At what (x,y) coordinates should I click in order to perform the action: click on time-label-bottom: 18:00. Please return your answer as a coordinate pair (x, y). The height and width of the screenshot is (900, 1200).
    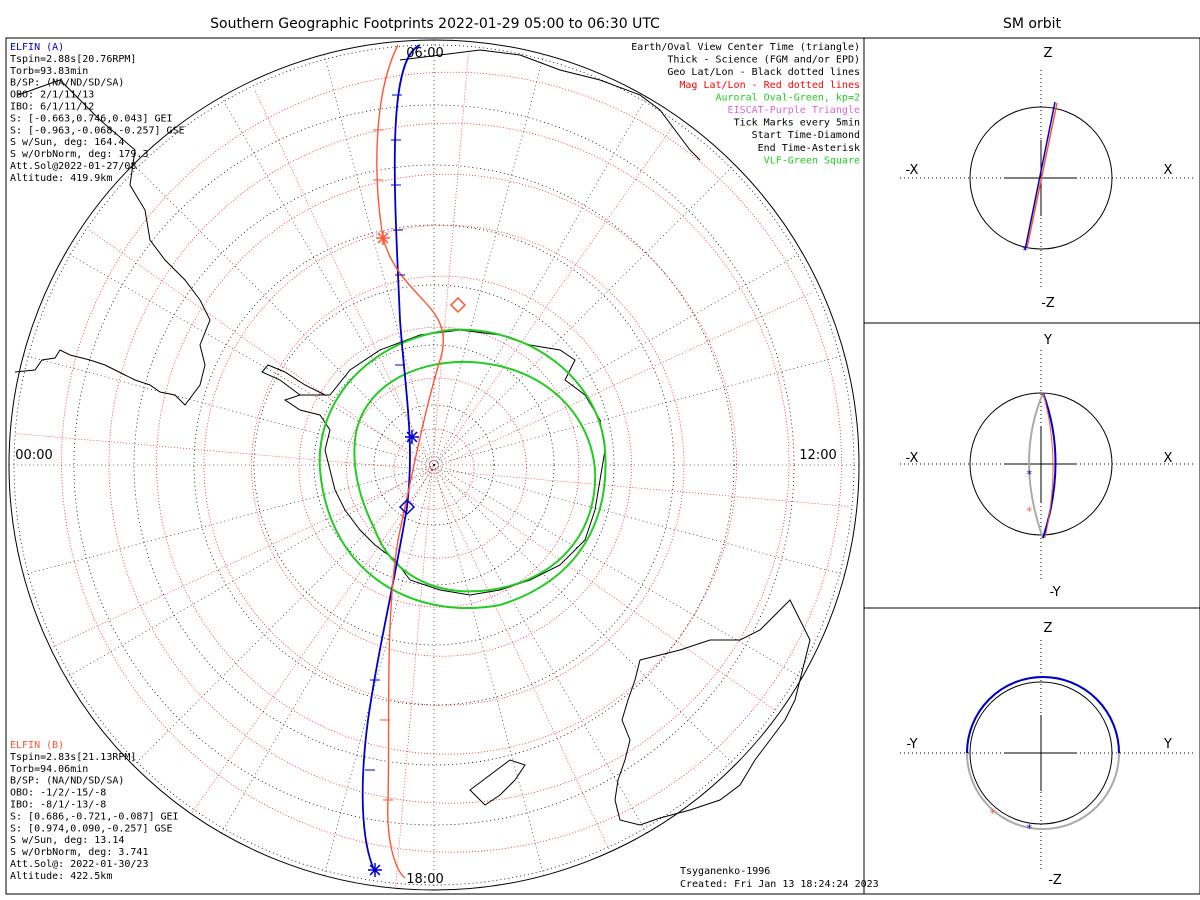
    Looking at the image, I should click on (424, 879).